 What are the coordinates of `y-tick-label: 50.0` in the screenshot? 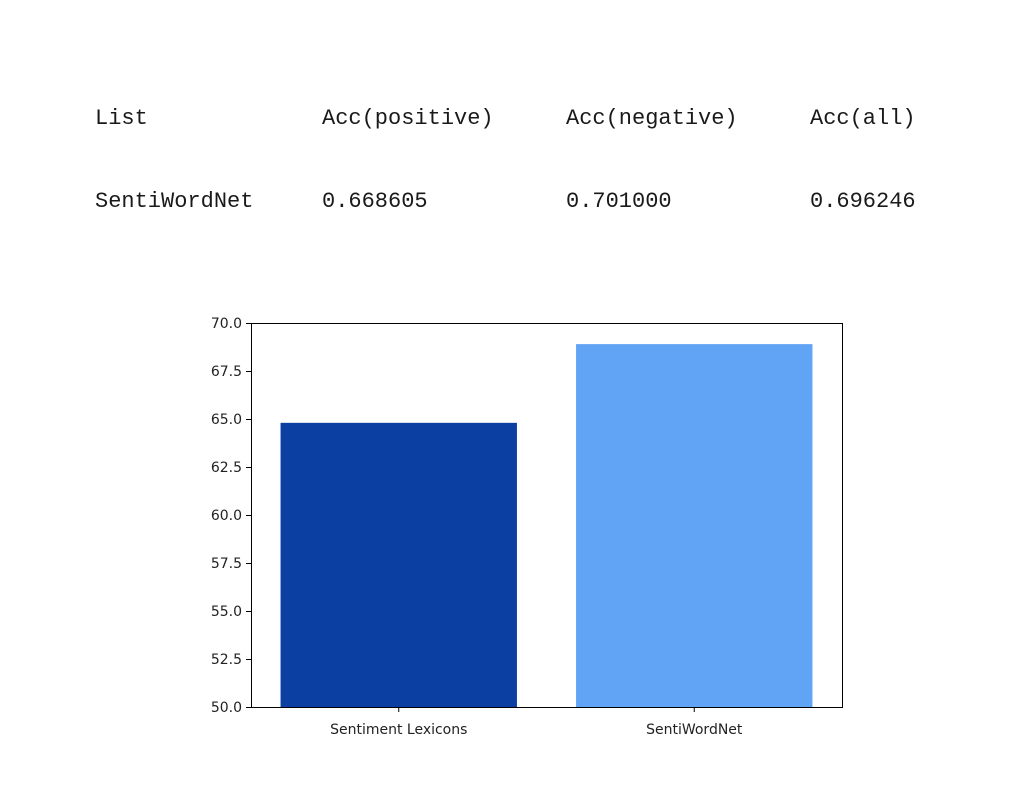 It's located at (226, 708).